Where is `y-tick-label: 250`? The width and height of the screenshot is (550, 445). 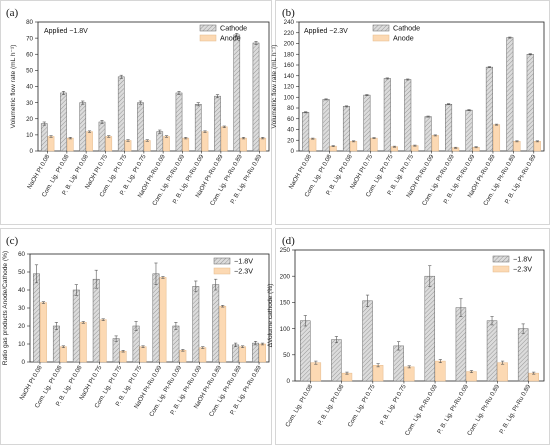 y-tick-label: 250 is located at coordinates (285, 250).